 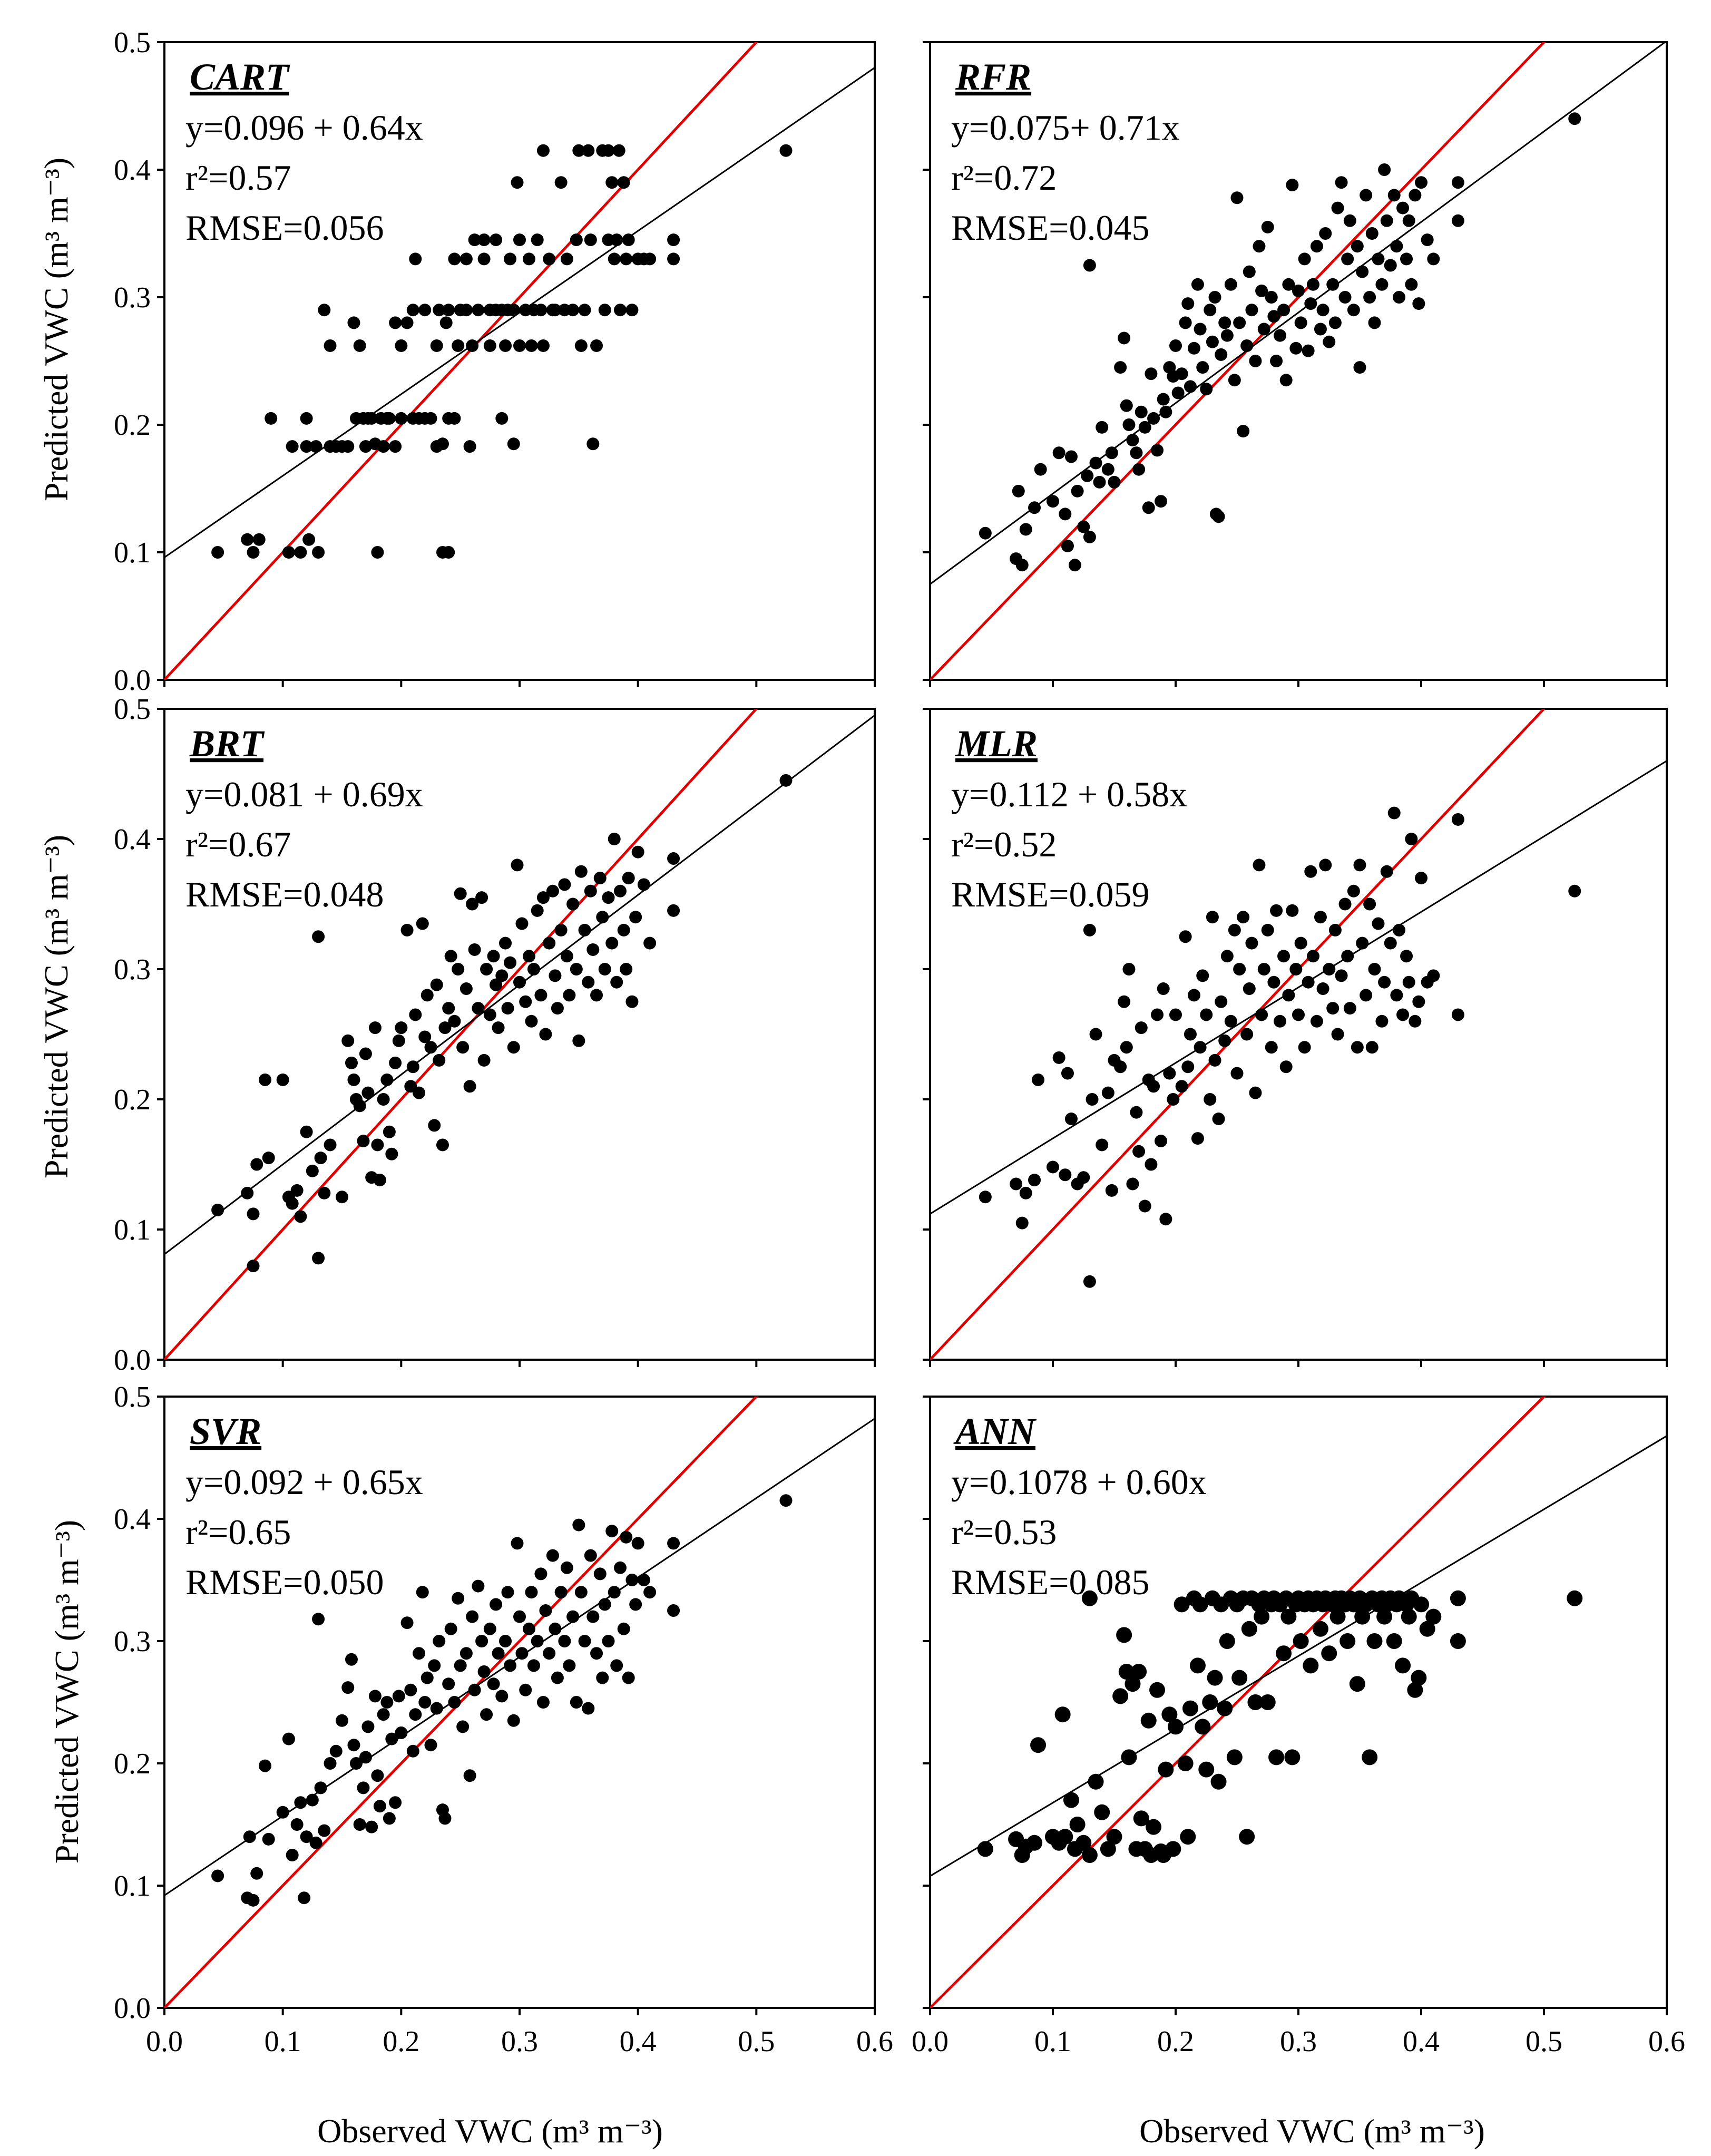 What do you see at coordinates (519, 312) in the screenshot?
I see `regression-line` at bounding box center [519, 312].